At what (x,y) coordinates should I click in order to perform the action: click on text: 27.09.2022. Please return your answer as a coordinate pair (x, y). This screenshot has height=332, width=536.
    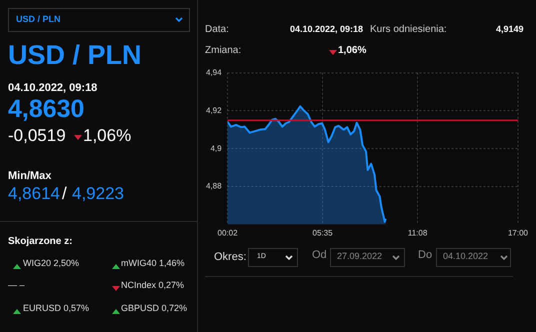
    Looking at the image, I should click on (359, 256).